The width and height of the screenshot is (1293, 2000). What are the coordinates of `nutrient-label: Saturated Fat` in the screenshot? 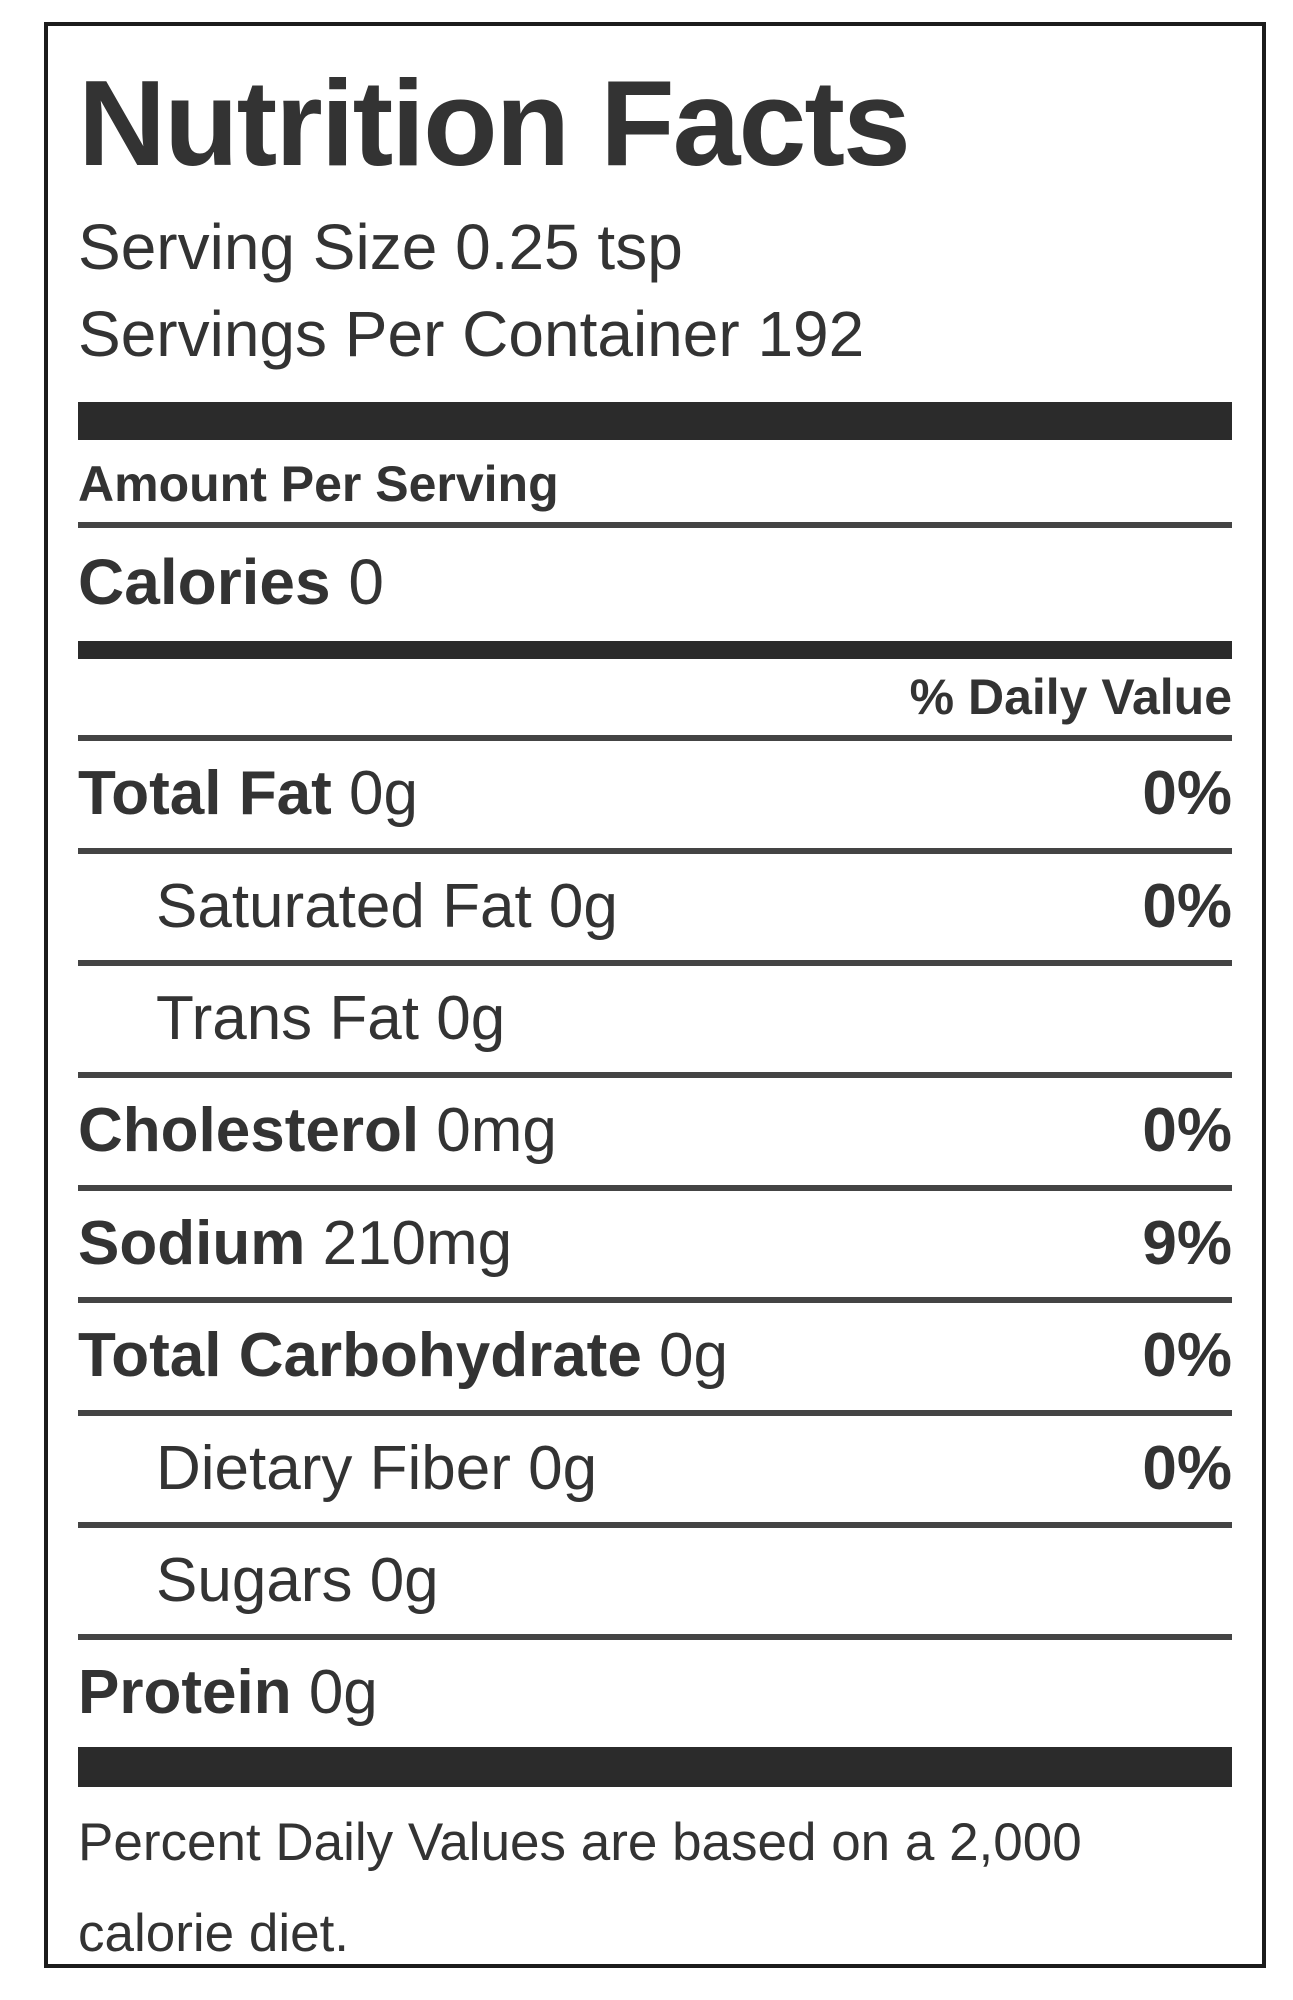 It's located at (344, 906).